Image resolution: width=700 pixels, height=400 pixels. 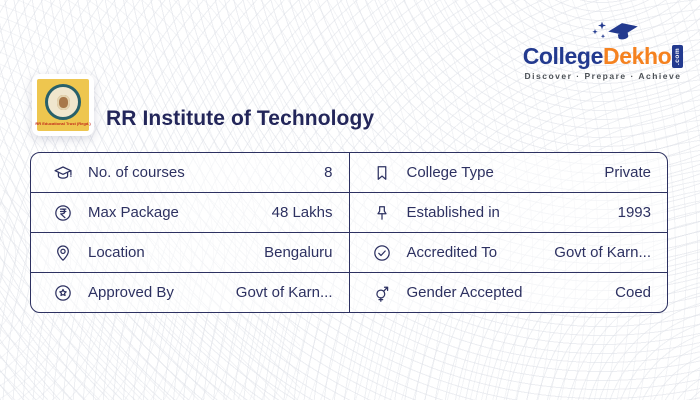 What do you see at coordinates (190, 253) in the screenshot?
I see `table-row-location: Location Bengaluru` at bounding box center [190, 253].